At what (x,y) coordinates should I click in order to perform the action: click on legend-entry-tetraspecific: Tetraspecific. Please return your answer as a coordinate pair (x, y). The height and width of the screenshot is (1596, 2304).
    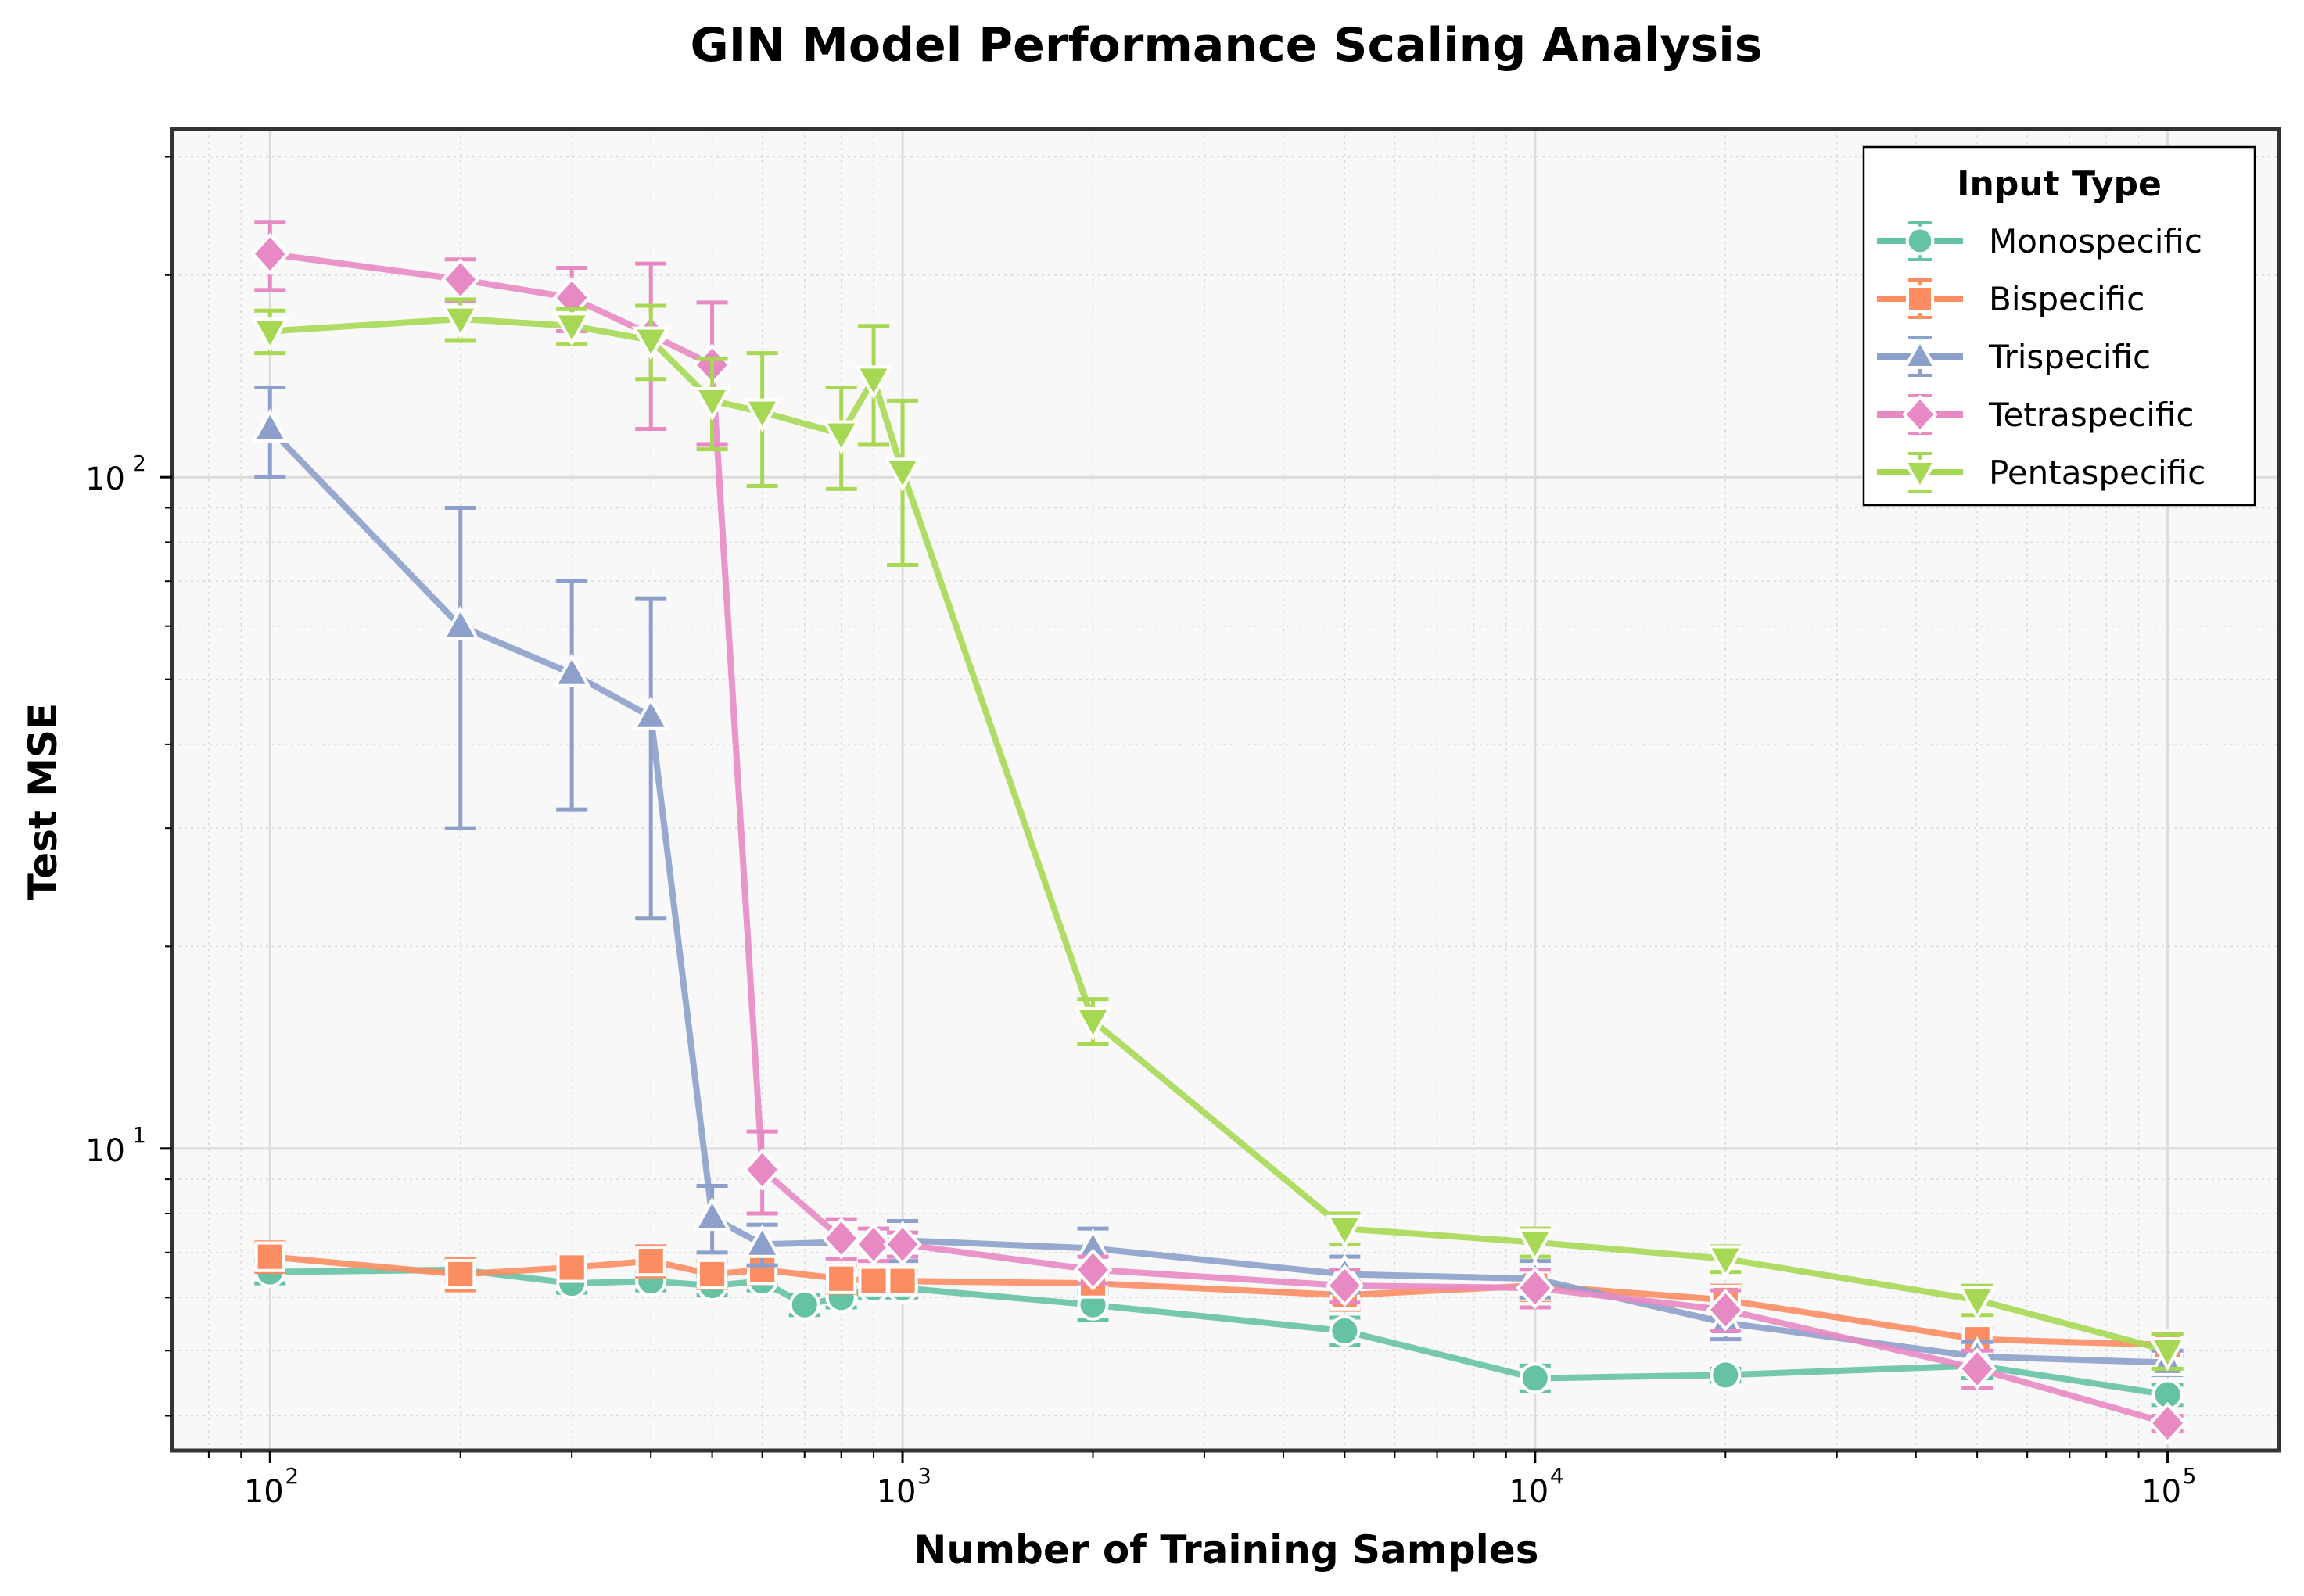
    Looking at the image, I should click on (2036, 414).